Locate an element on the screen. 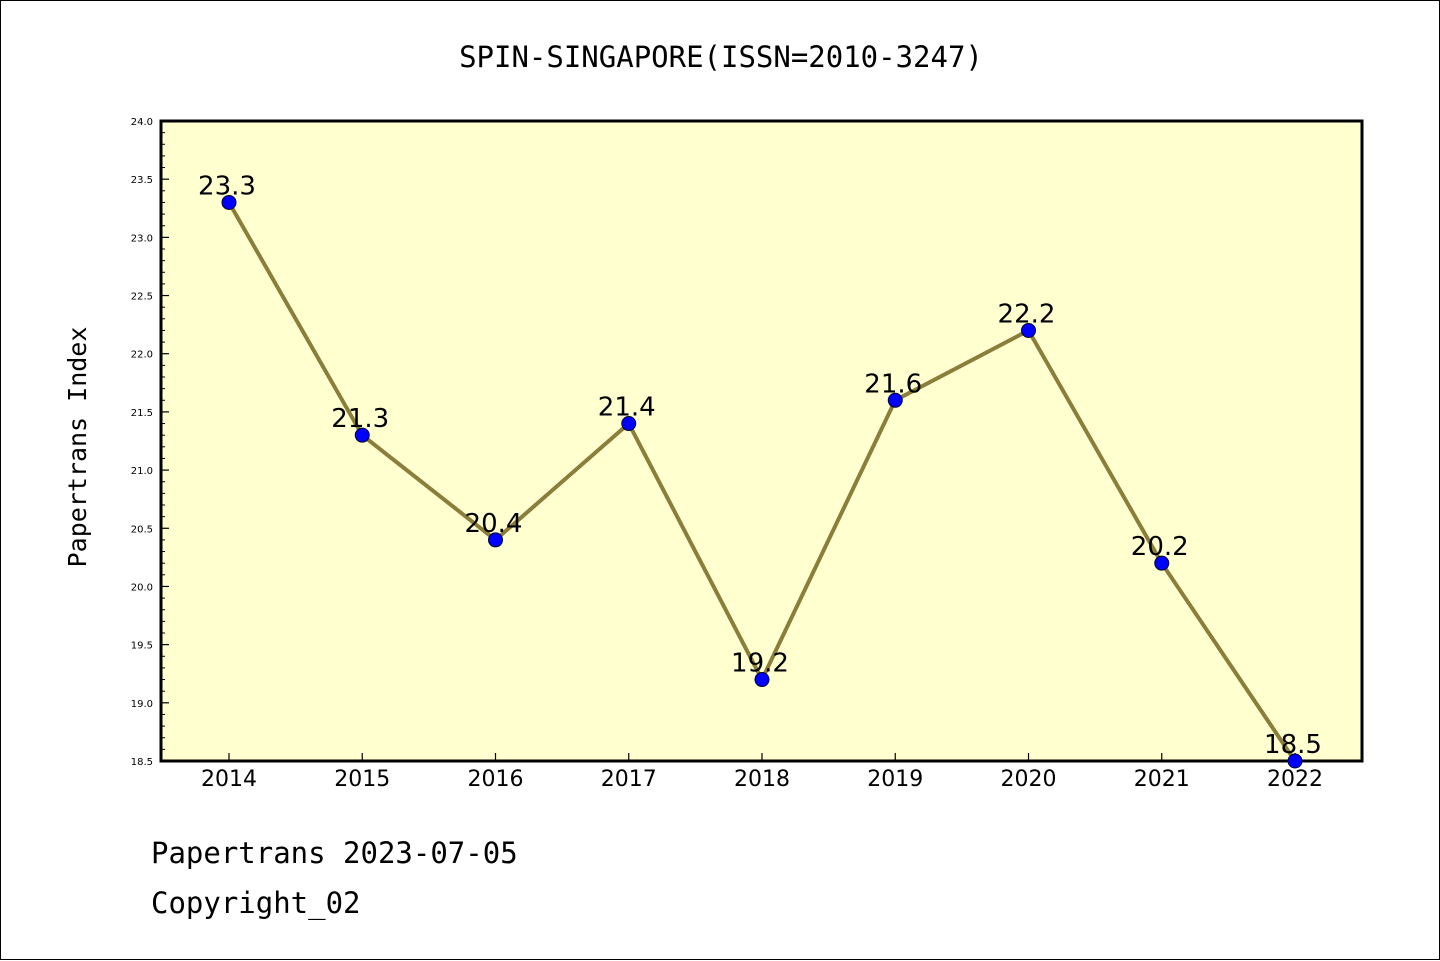  x-tick-label: 2019 is located at coordinates (895, 779).